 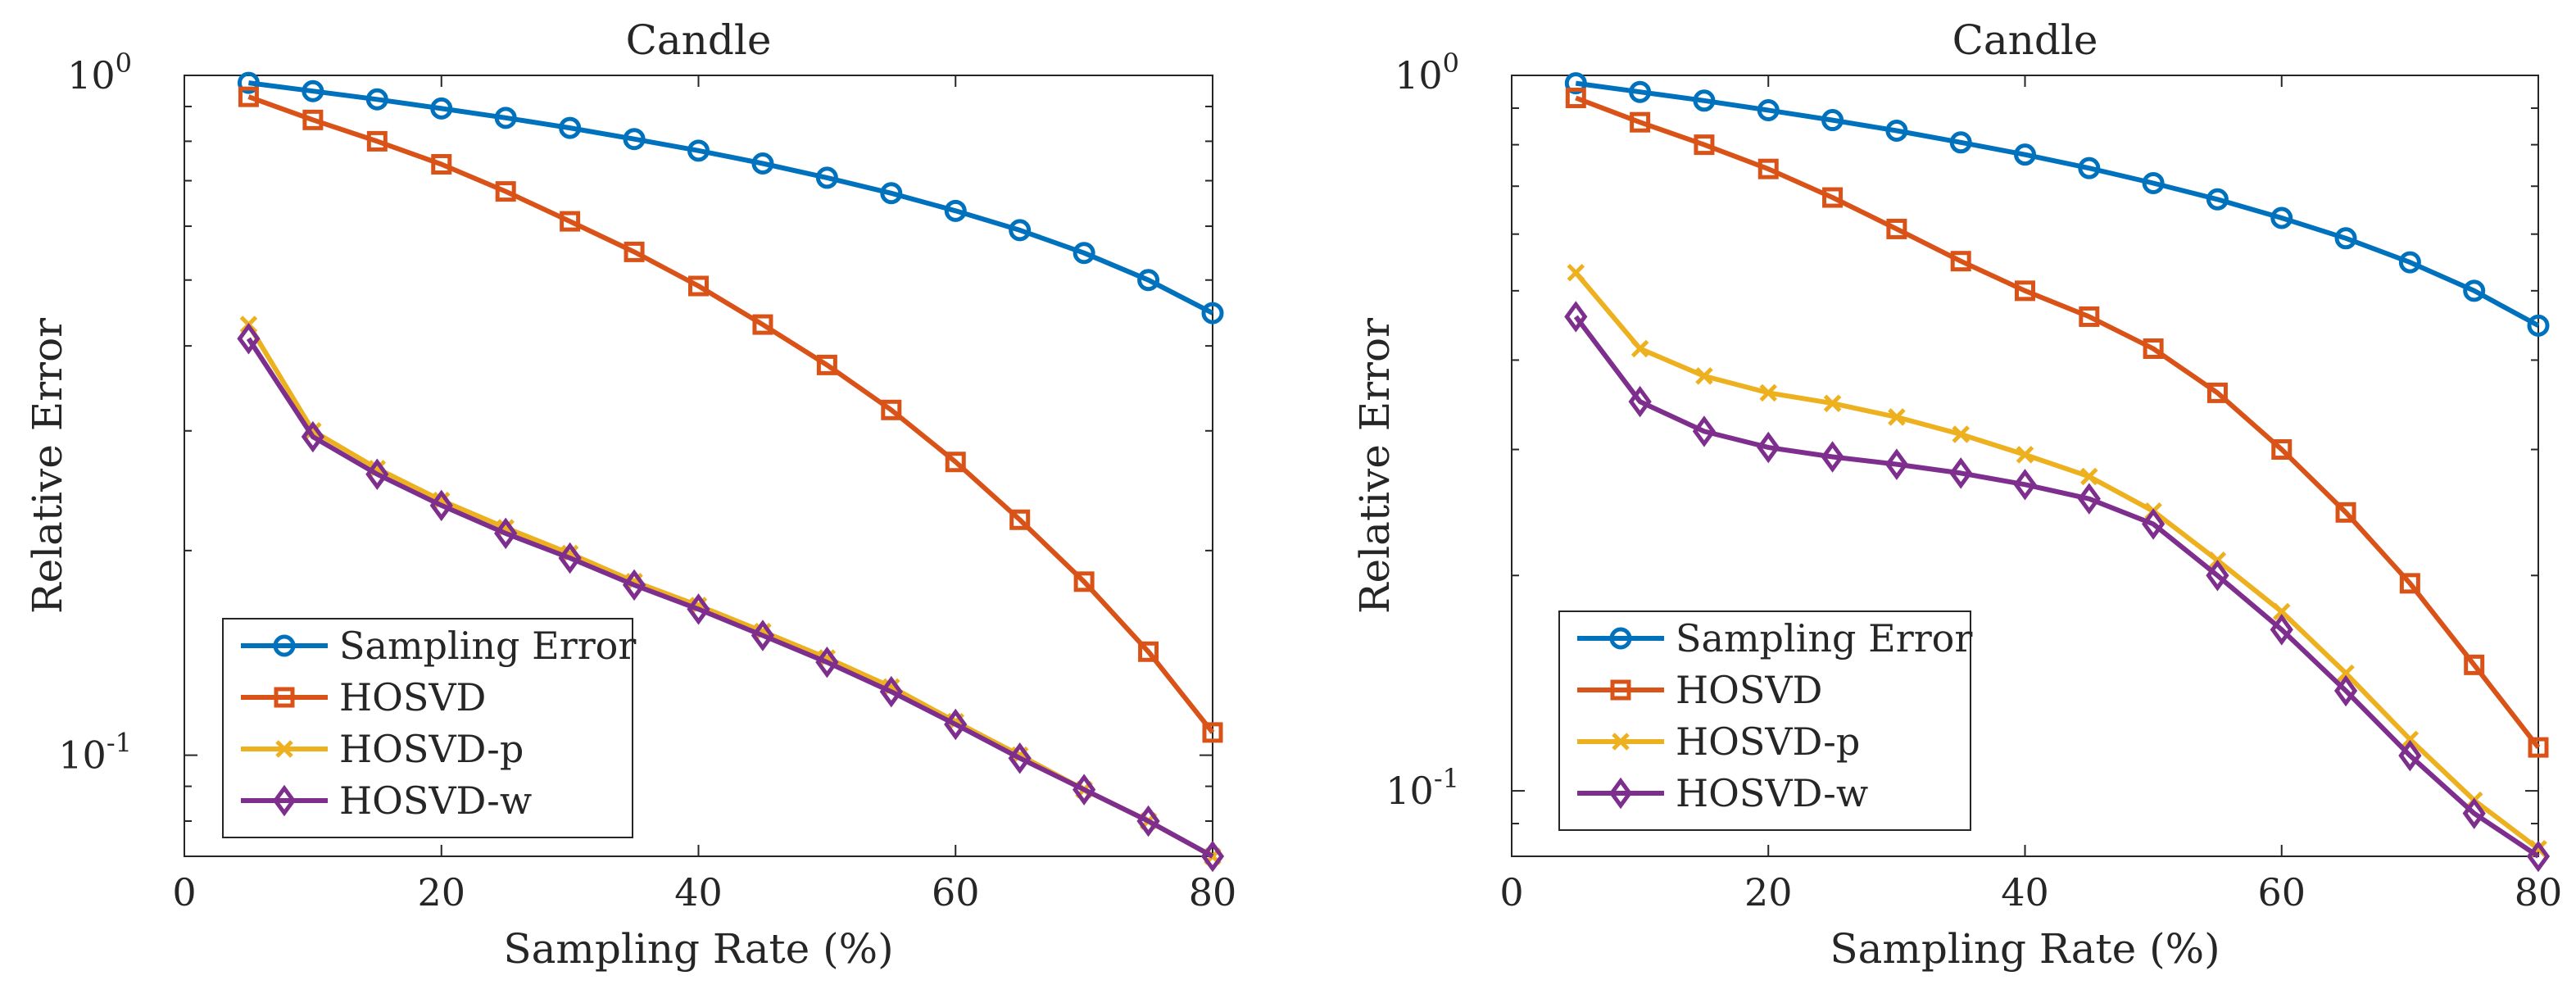 What do you see at coordinates (1427, 73) in the screenshot?
I see `chart-2-ytick-label: 10⁰` at bounding box center [1427, 73].